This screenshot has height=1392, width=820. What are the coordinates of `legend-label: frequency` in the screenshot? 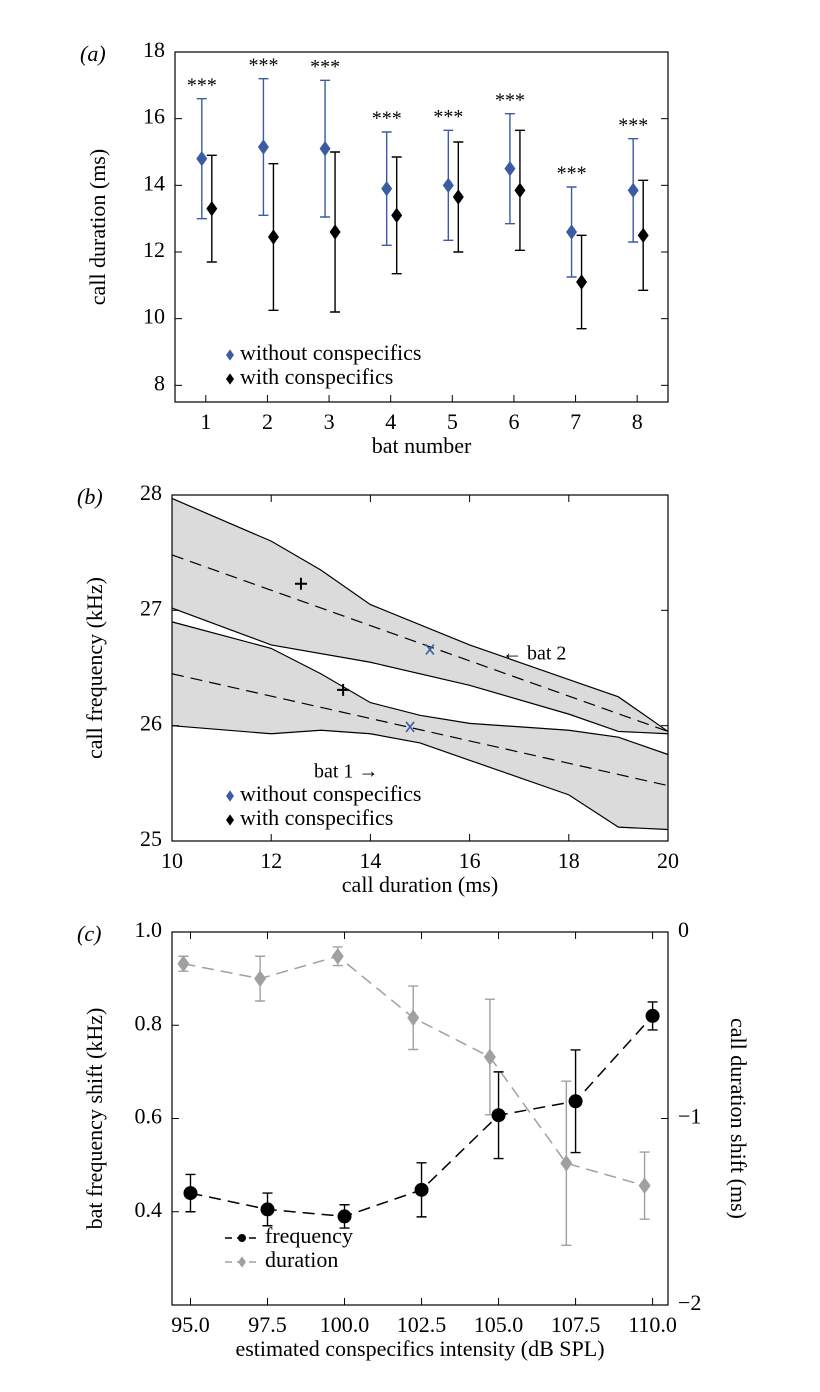 It's located at (309, 1235).